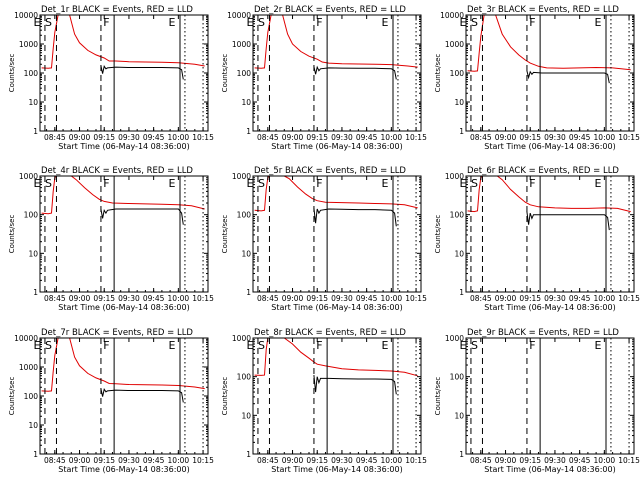 The width and height of the screenshot is (640, 480). I want to click on chart-title: Det_1r BLACK = Events, RED = LLD, so click(117, 10).